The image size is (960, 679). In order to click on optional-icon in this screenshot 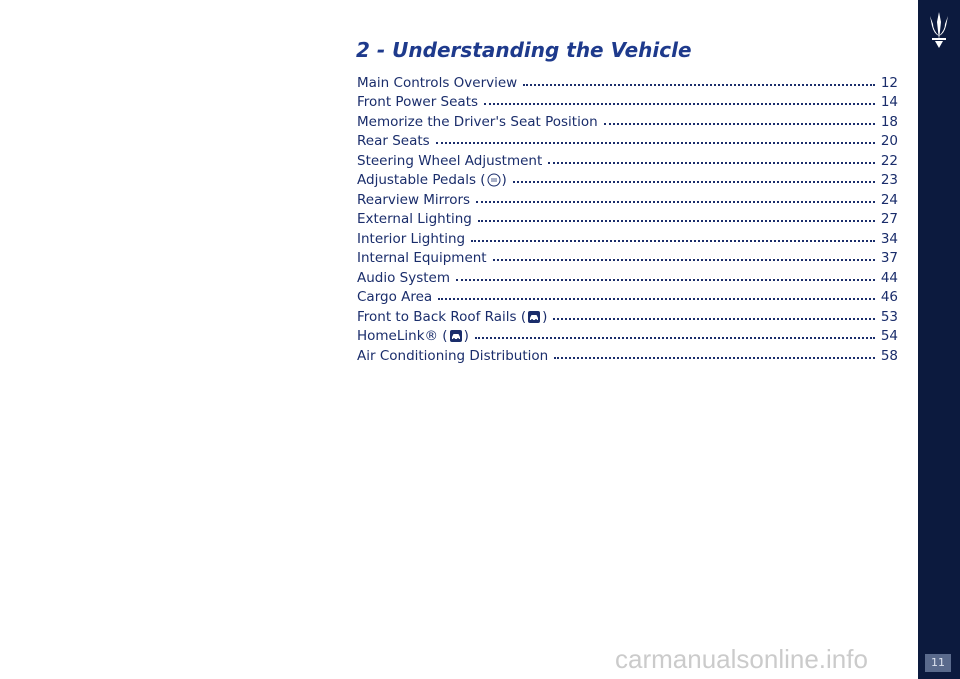, I will do `click(494, 180)`.